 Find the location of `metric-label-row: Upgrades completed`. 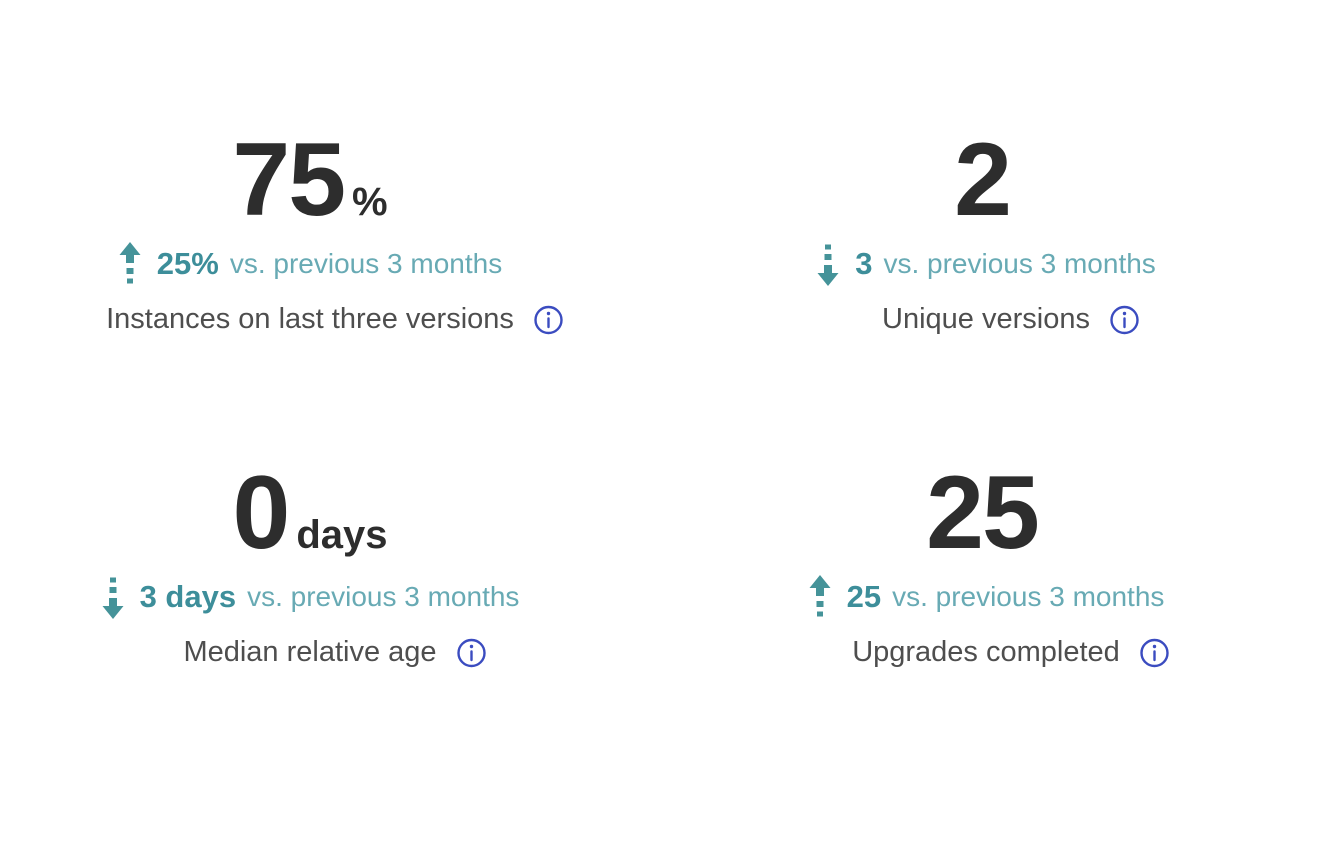

metric-label-row: Upgrades completed is located at coordinates (1010, 652).